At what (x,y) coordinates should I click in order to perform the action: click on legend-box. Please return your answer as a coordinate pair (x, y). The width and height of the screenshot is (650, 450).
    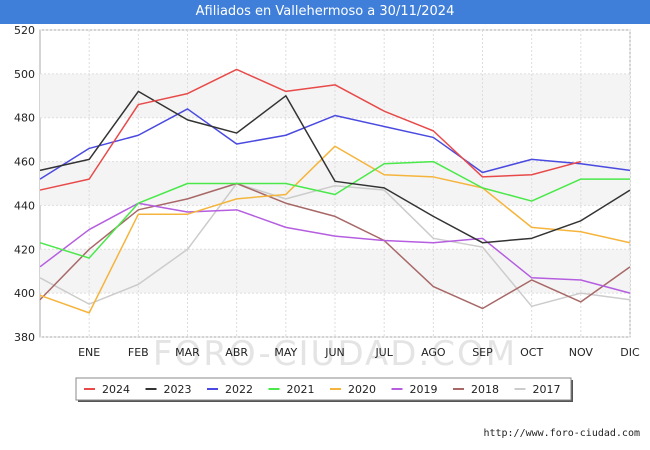
    Looking at the image, I should click on (323, 389).